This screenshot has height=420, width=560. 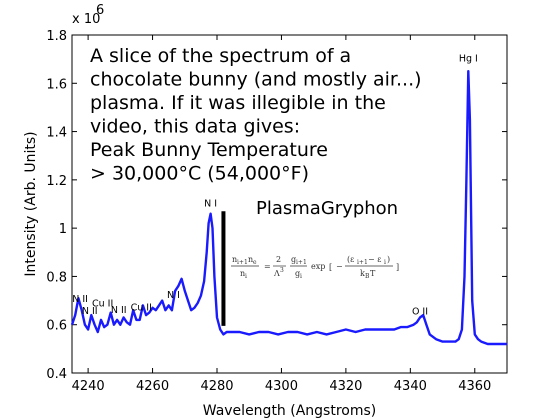 What do you see at coordinates (216, 386) in the screenshot?
I see `x-tick-label: 4280` at bounding box center [216, 386].